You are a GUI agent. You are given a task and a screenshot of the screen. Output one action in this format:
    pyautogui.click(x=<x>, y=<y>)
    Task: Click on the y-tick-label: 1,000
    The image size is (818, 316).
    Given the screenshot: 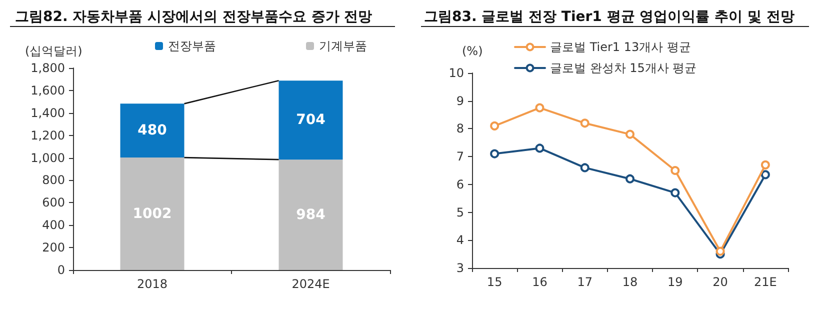 What is the action you would take?
    pyautogui.click(x=47, y=157)
    